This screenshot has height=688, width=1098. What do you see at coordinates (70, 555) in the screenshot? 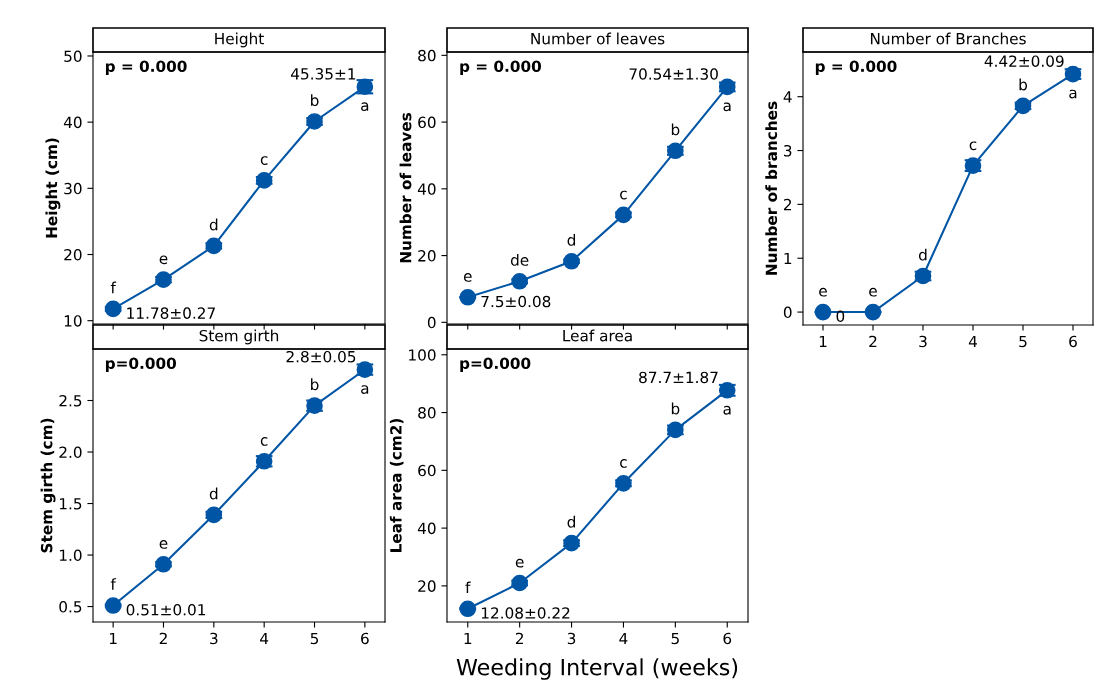
I see `y-tick-label: 1.0` at bounding box center [70, 555].